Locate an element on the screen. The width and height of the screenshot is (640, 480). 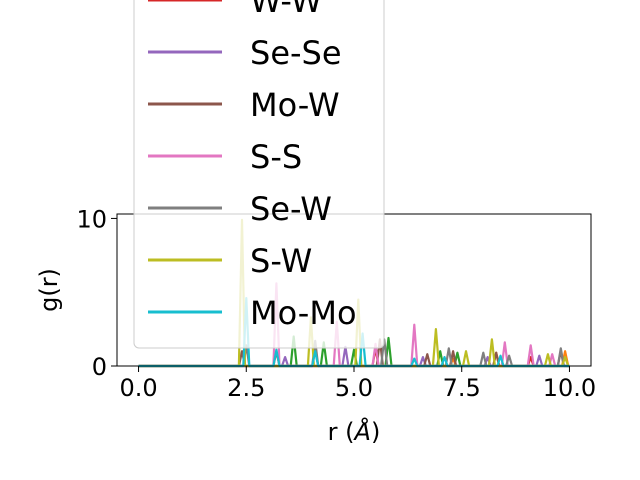
legend-label: S-W is located at coordinates (281, 261).